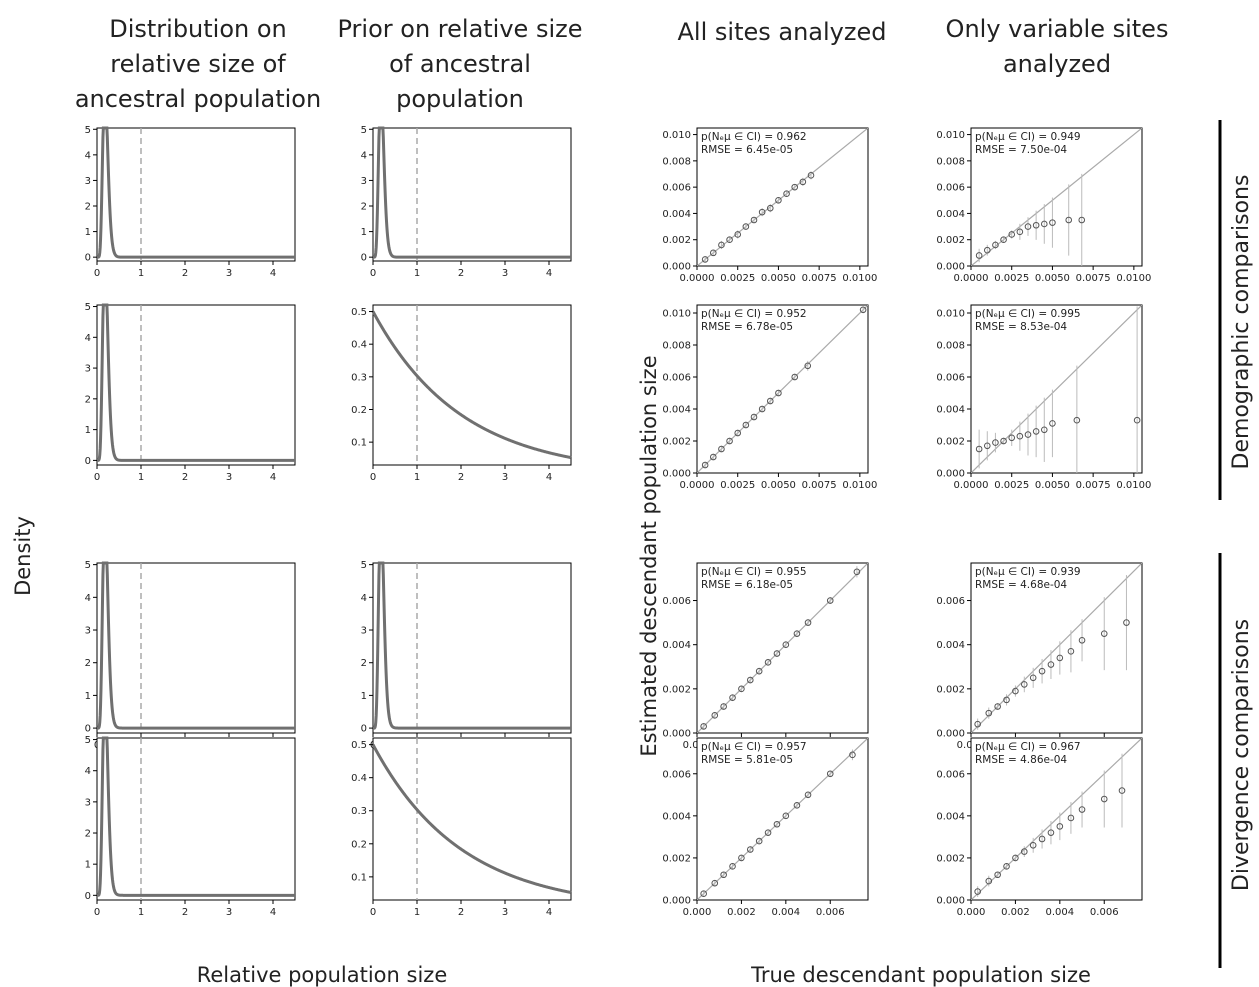 The width and height of the screenshot is (1259, 987). I want to click on column-title-line: relative size of, so click(198, 64).